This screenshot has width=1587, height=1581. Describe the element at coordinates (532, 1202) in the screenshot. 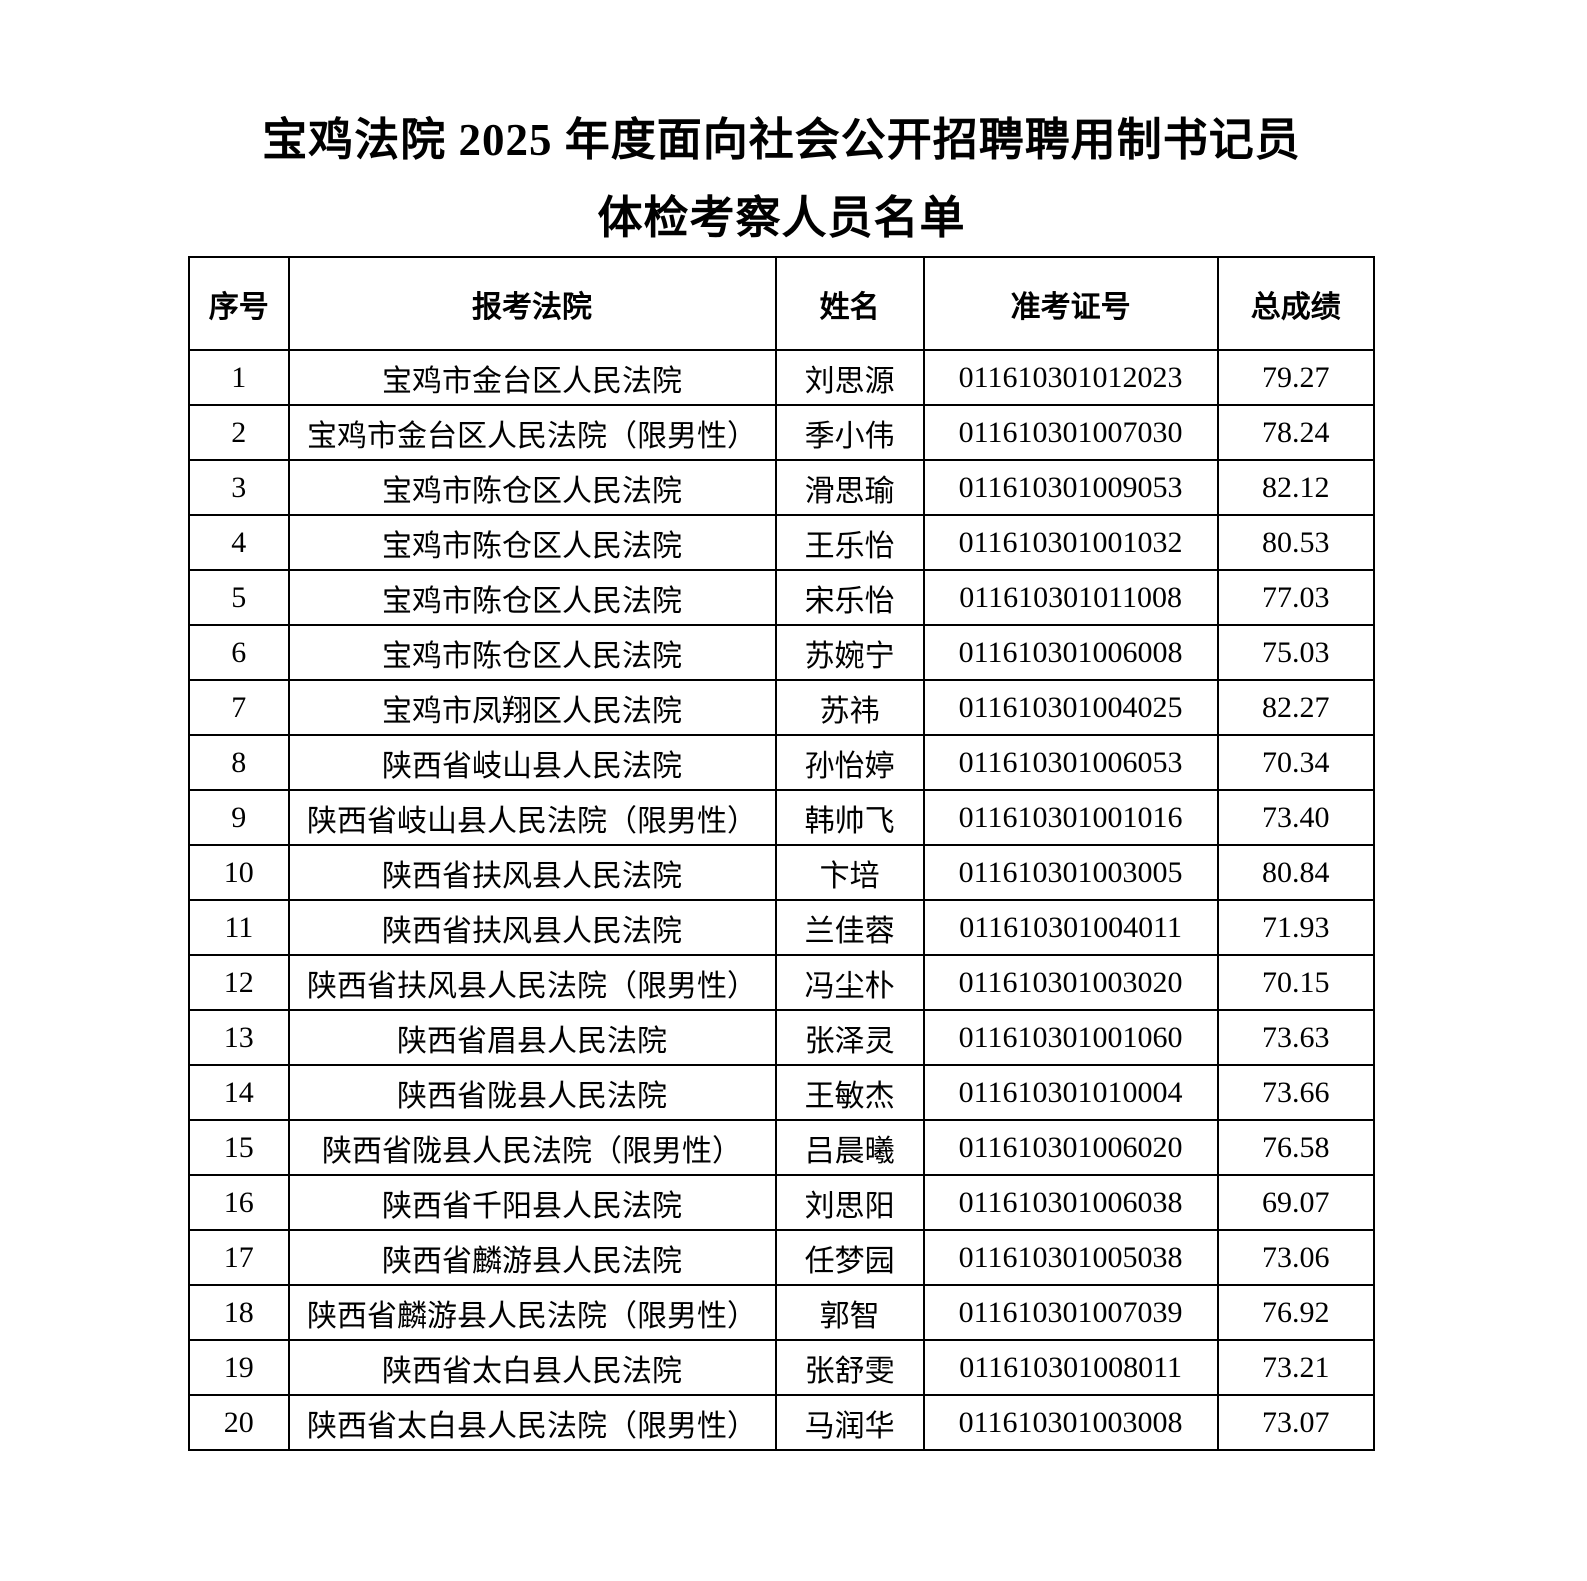

I see `cell-court: 陕西省千阳县人民法院` at that location.